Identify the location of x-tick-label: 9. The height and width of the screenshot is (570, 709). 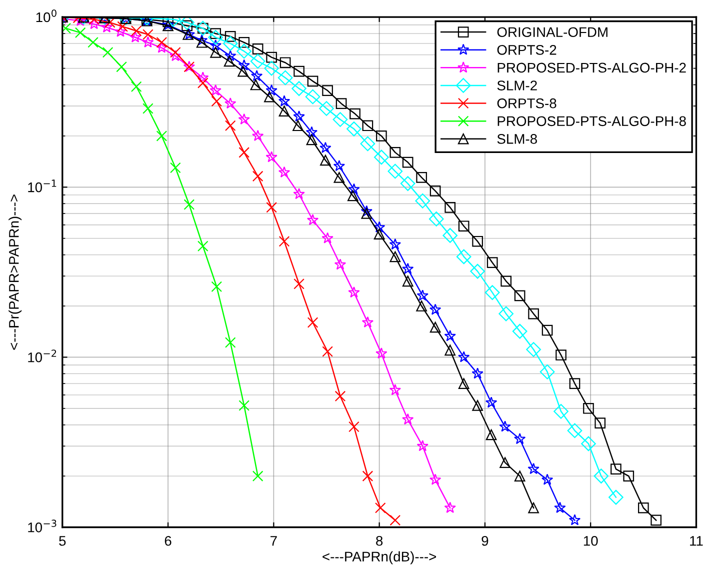
(485, 541).